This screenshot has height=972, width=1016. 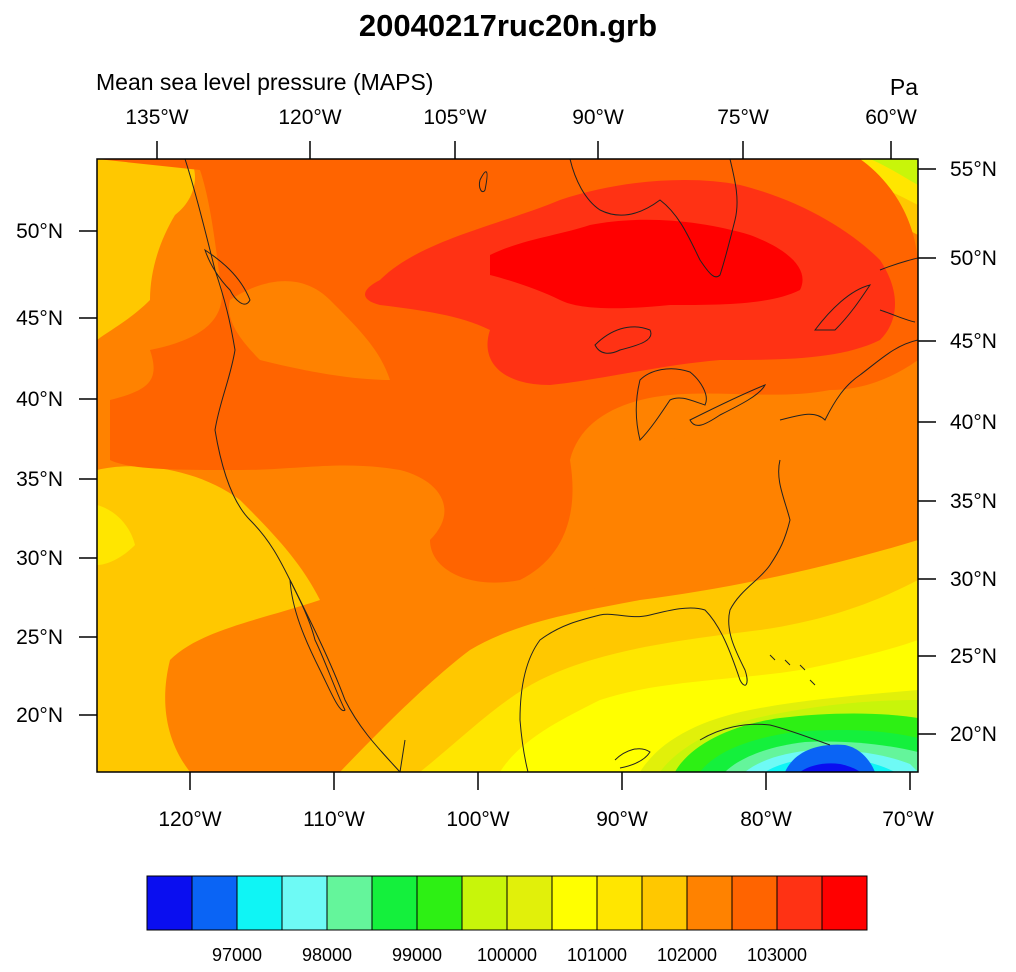 I want to click on colorbar, so click(x=507, y=903).